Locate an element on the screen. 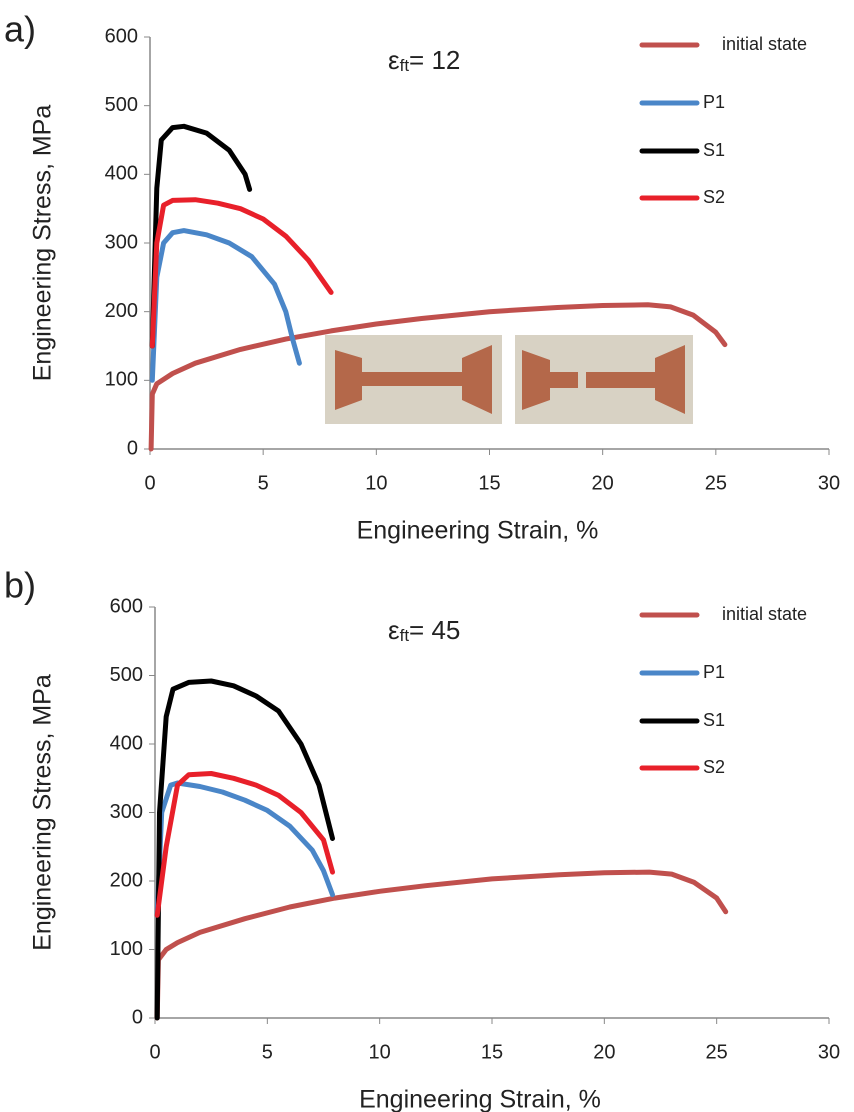 This screenshot has height=1112, width=854. annotation-text: = 45 is located at coordinates (434, 630).